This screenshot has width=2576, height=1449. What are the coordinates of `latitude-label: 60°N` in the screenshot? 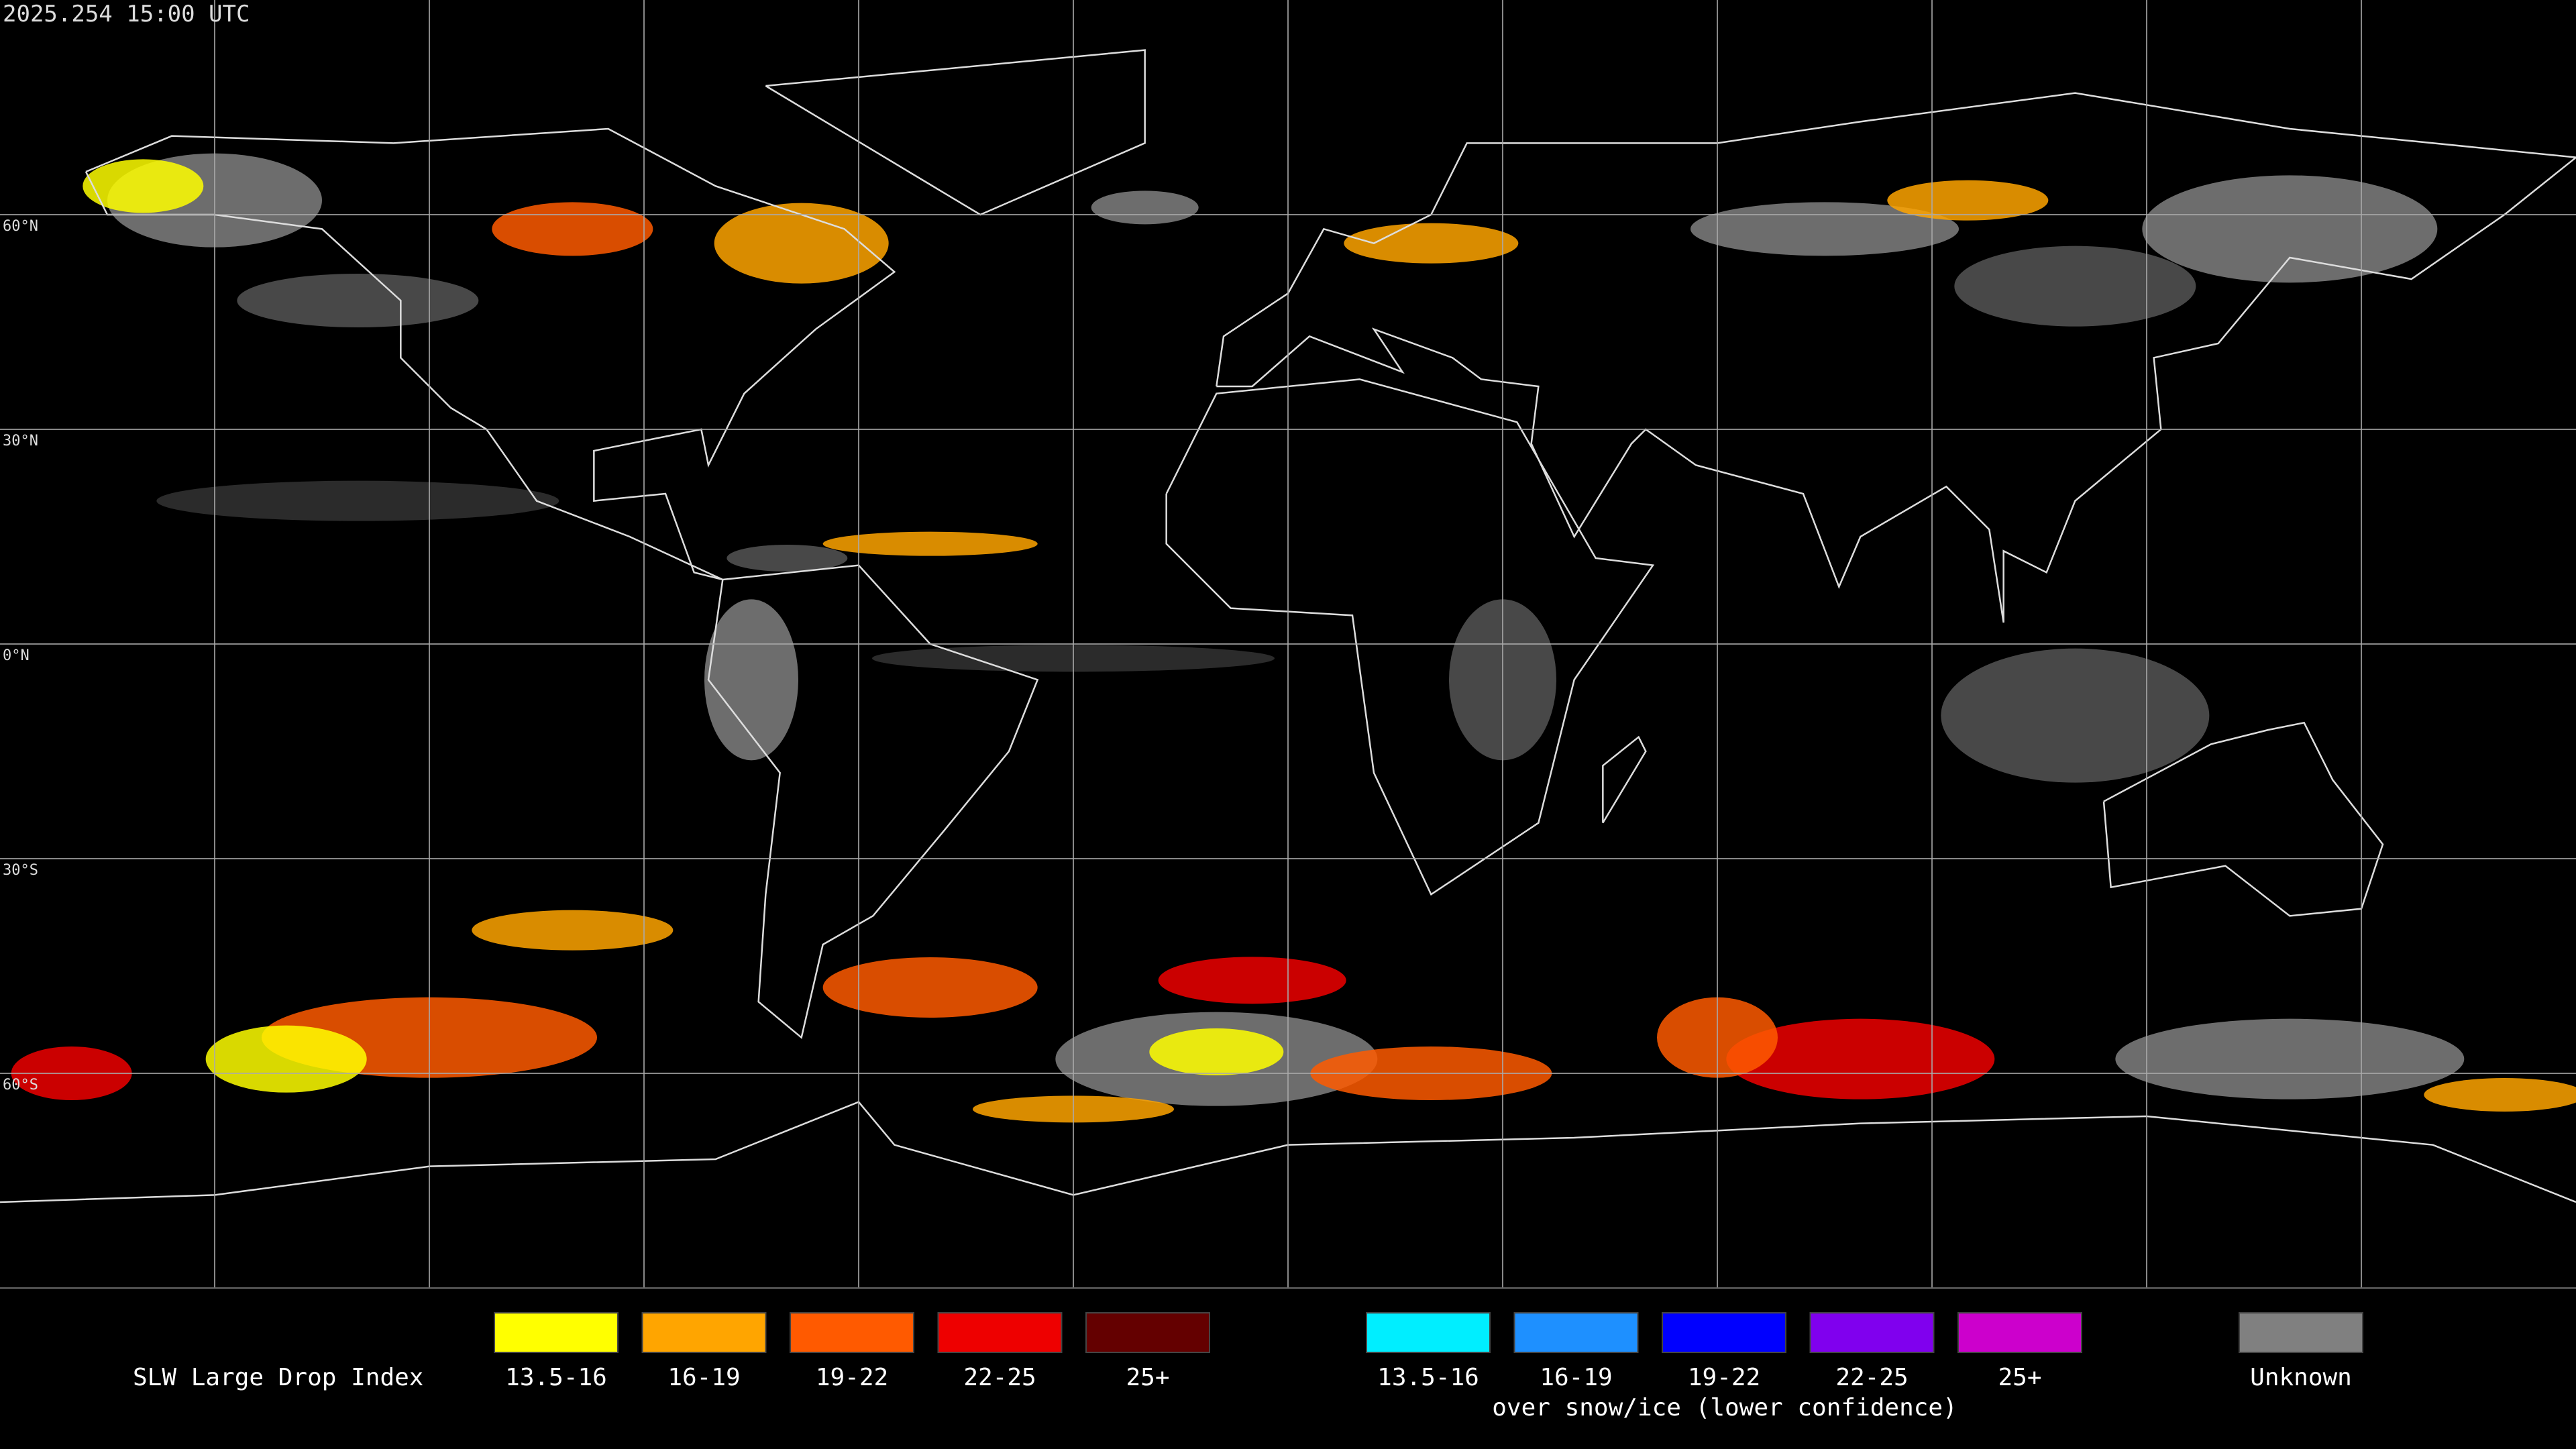 It's located at (20, 226).